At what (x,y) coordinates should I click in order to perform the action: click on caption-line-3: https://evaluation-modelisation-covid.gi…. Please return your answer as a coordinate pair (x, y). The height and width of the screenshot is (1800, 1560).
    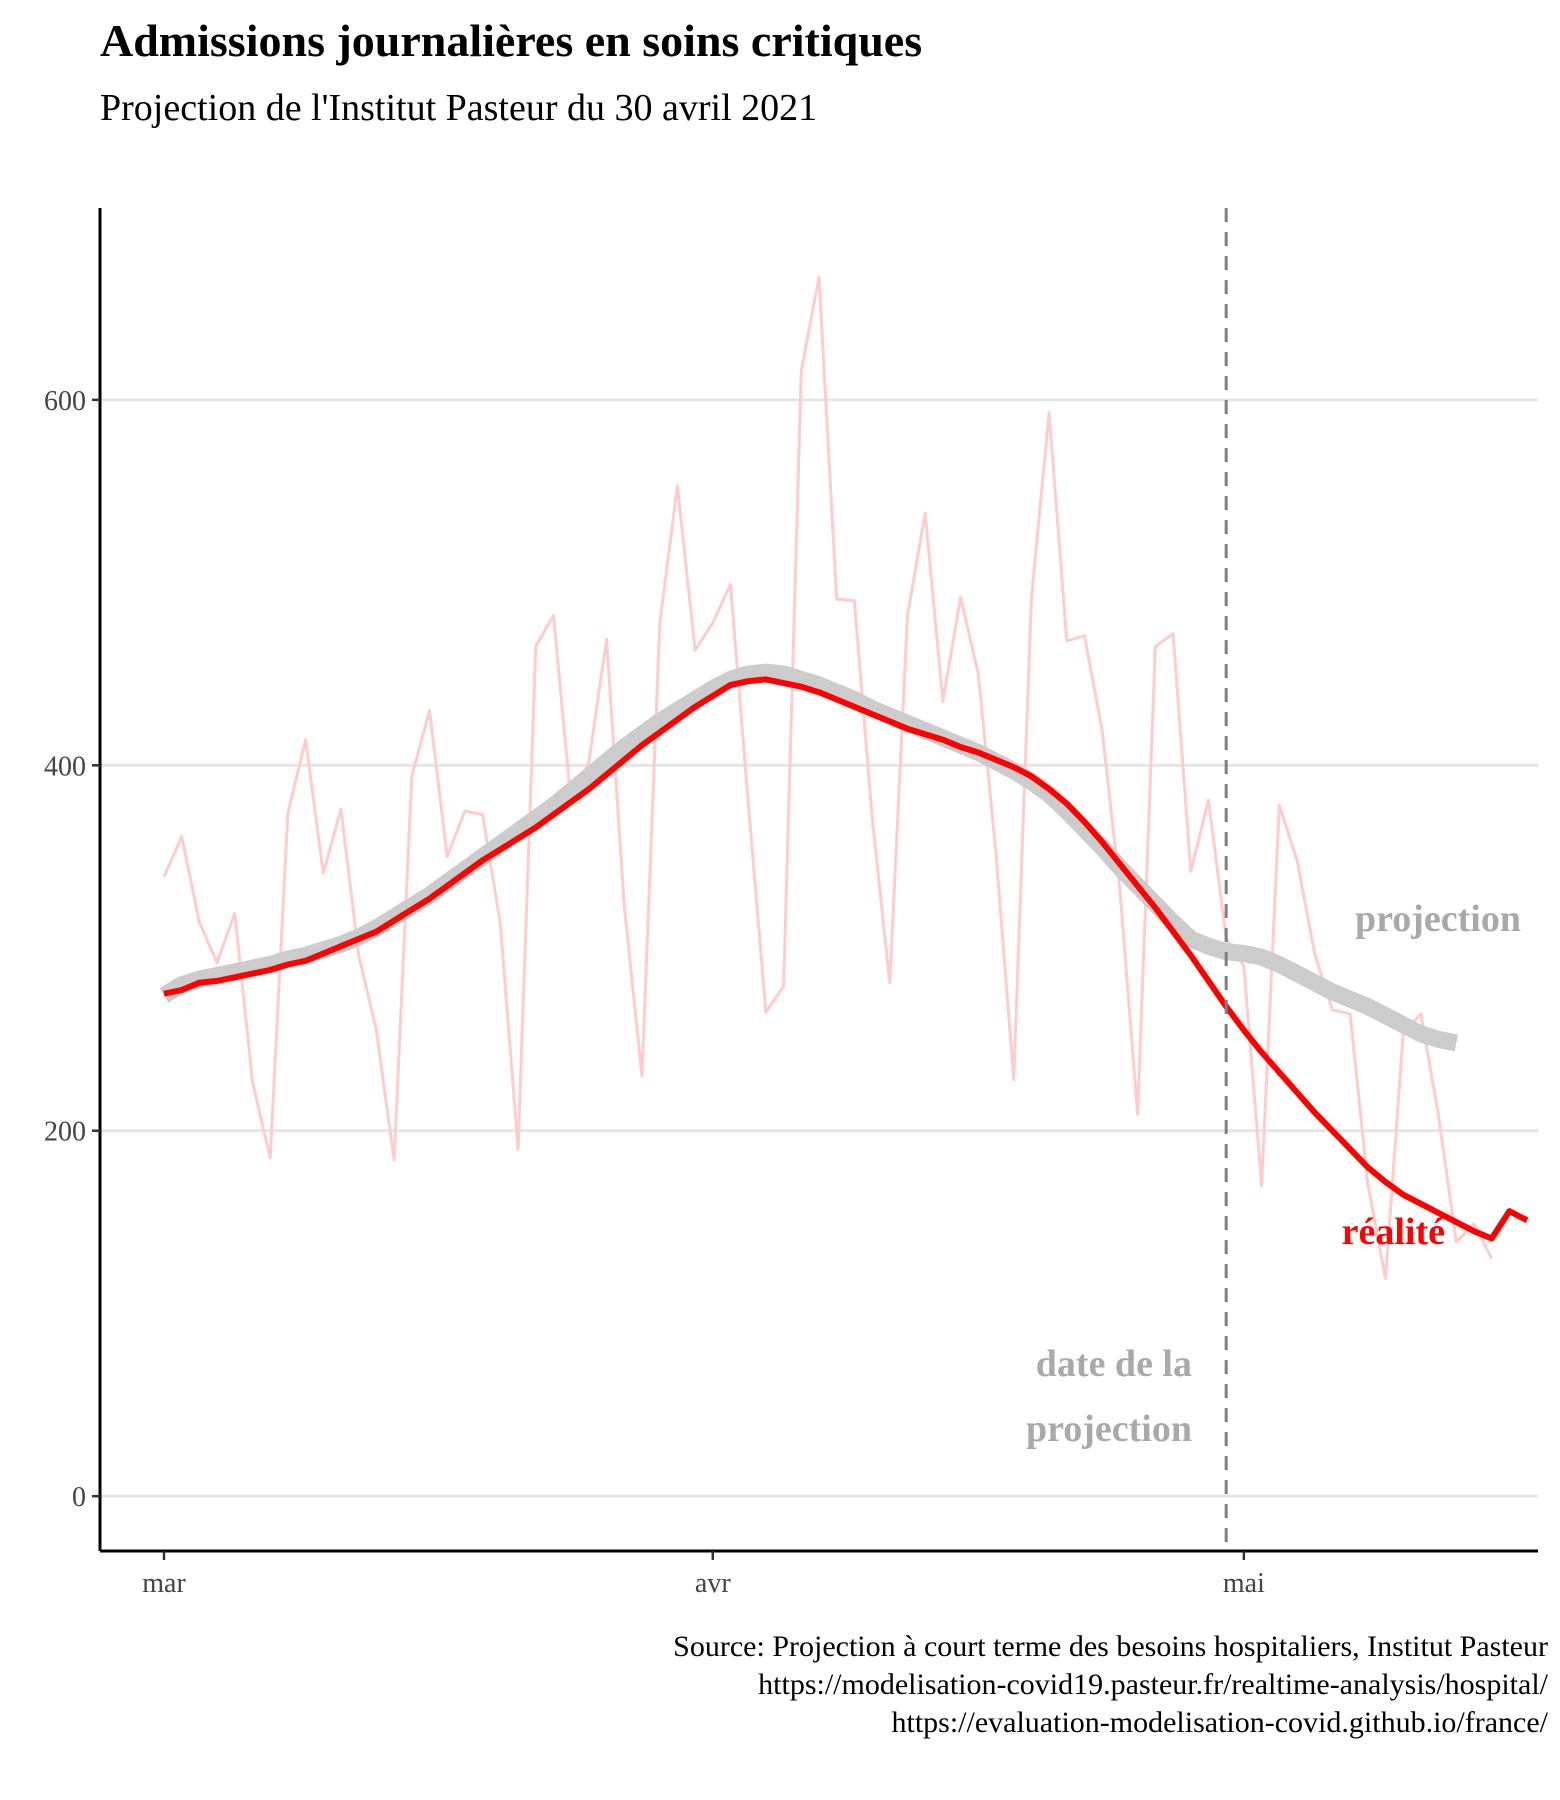
    Looking at the image, I should click on (1219, 1722).